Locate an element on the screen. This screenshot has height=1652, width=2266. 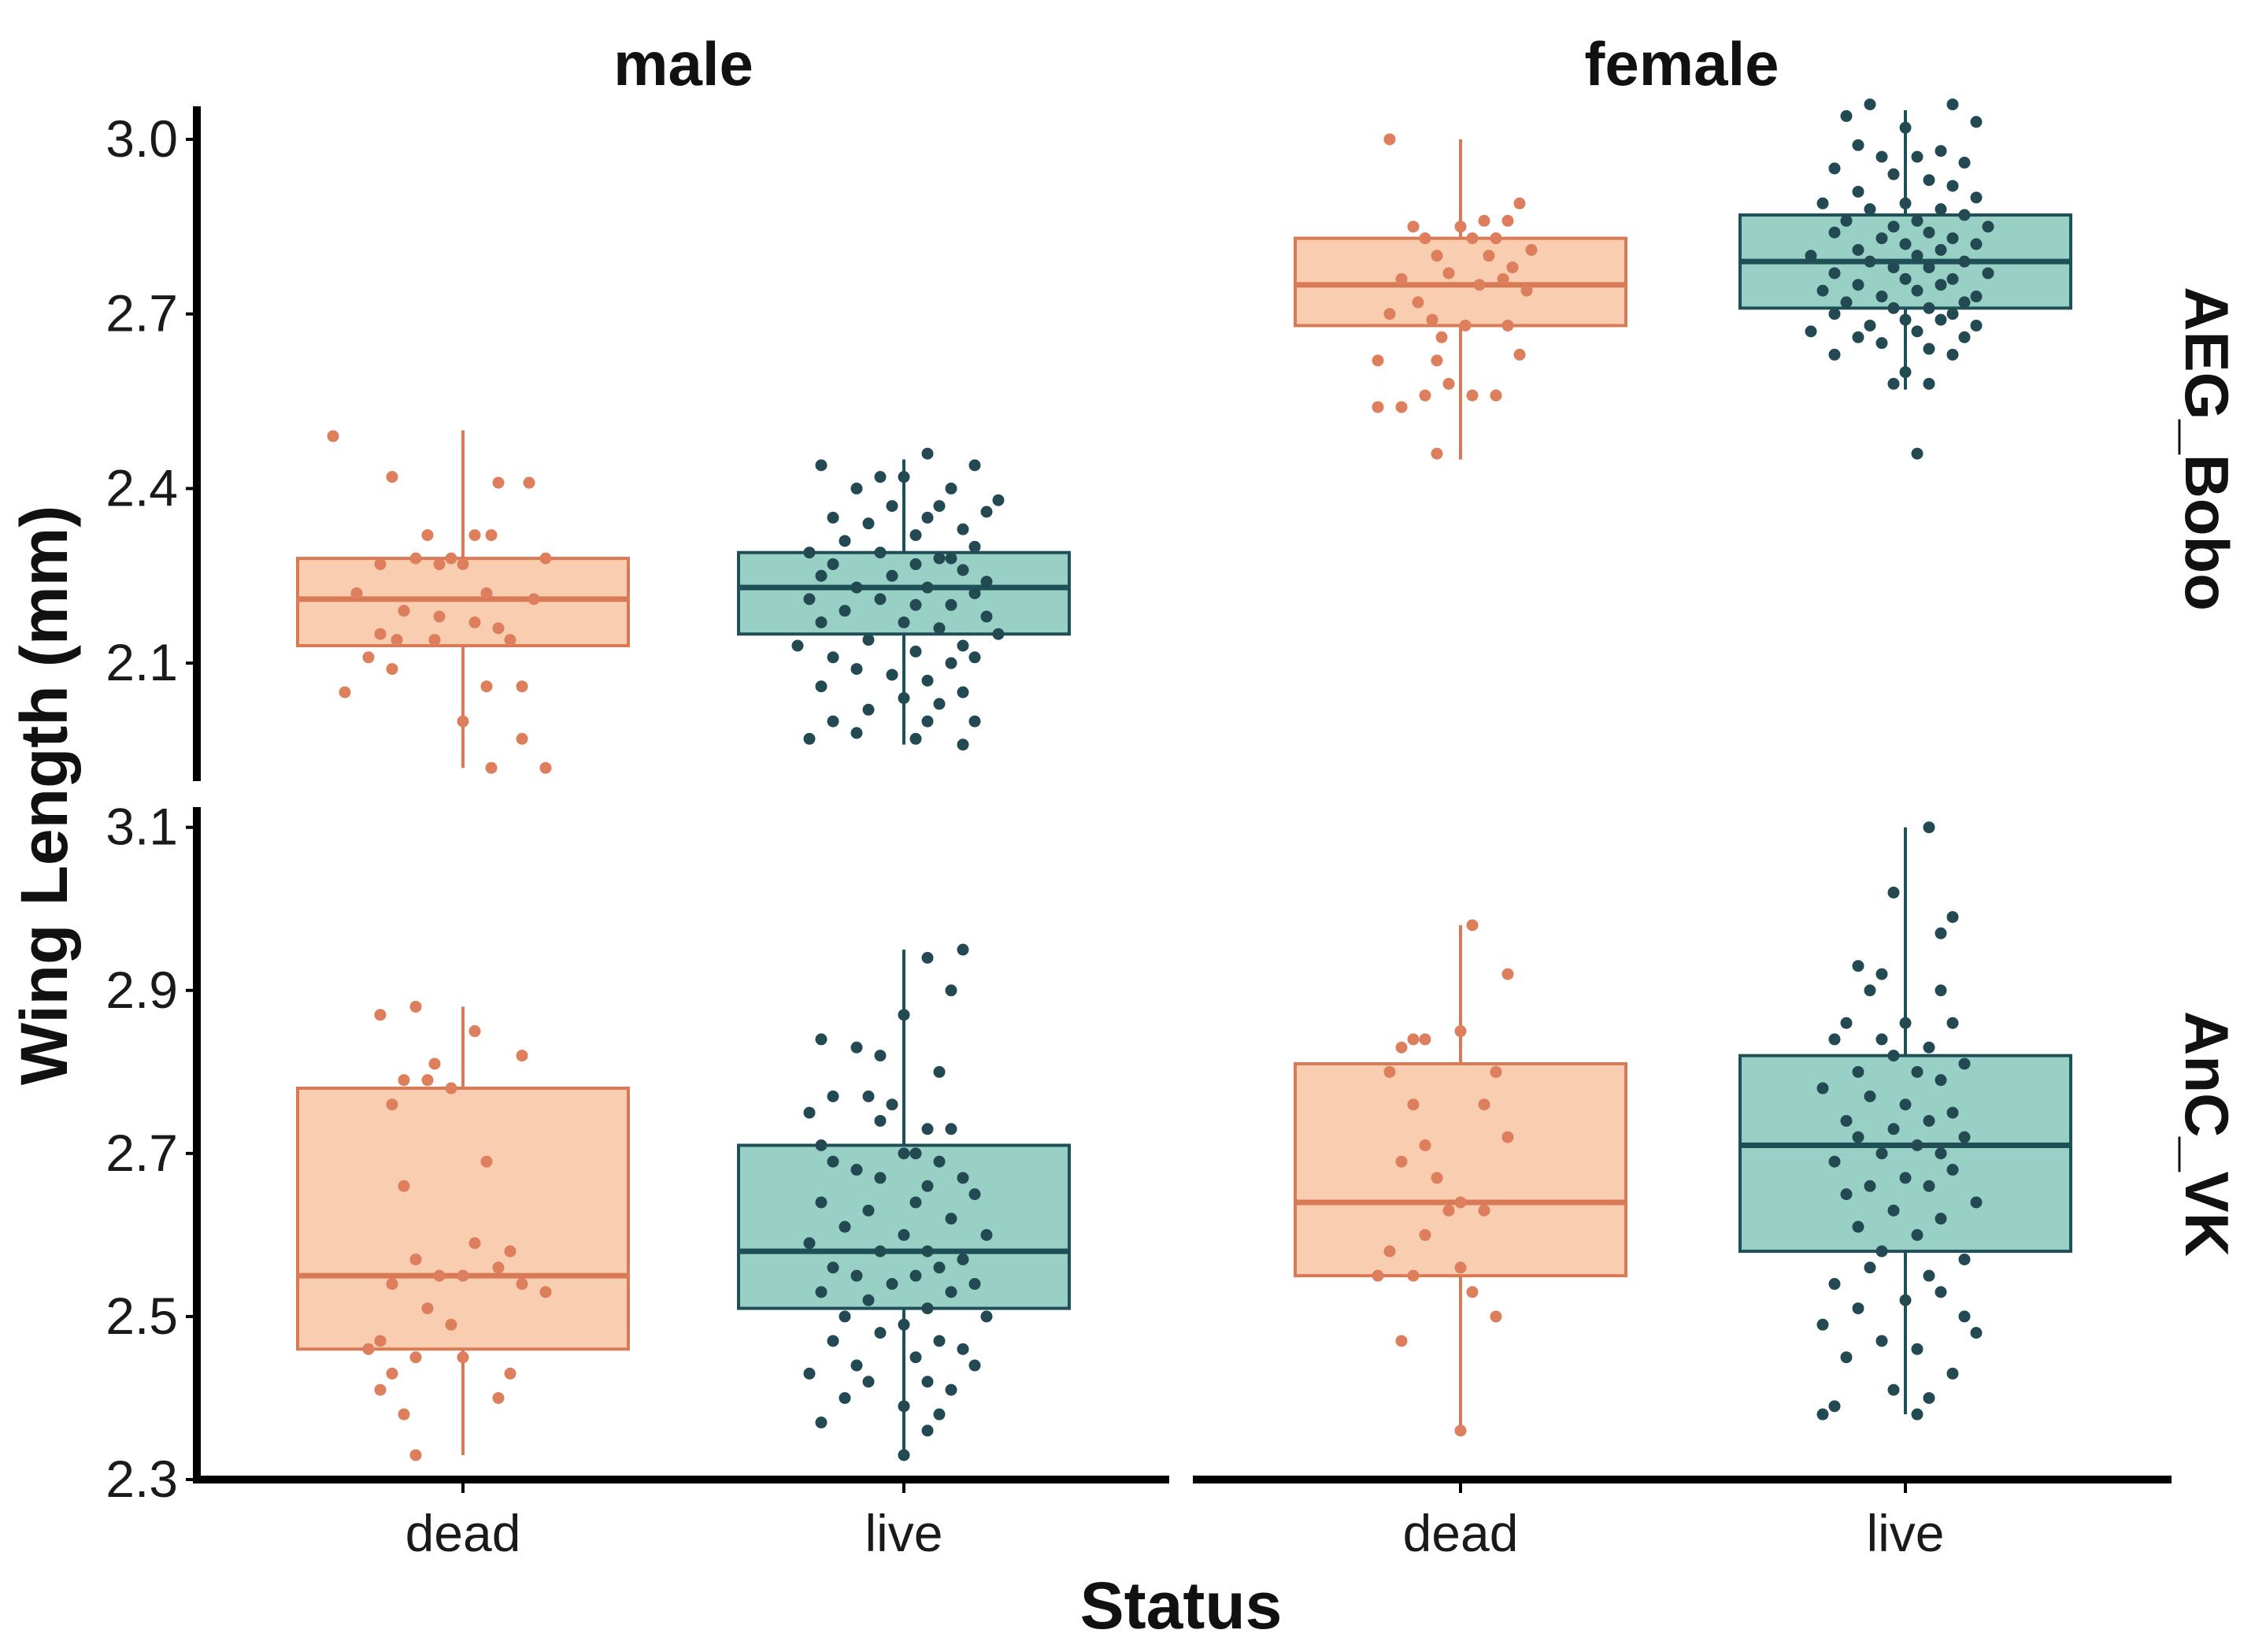
x-tick-label-male-dead: dead is located at coordinates (463, 1533).